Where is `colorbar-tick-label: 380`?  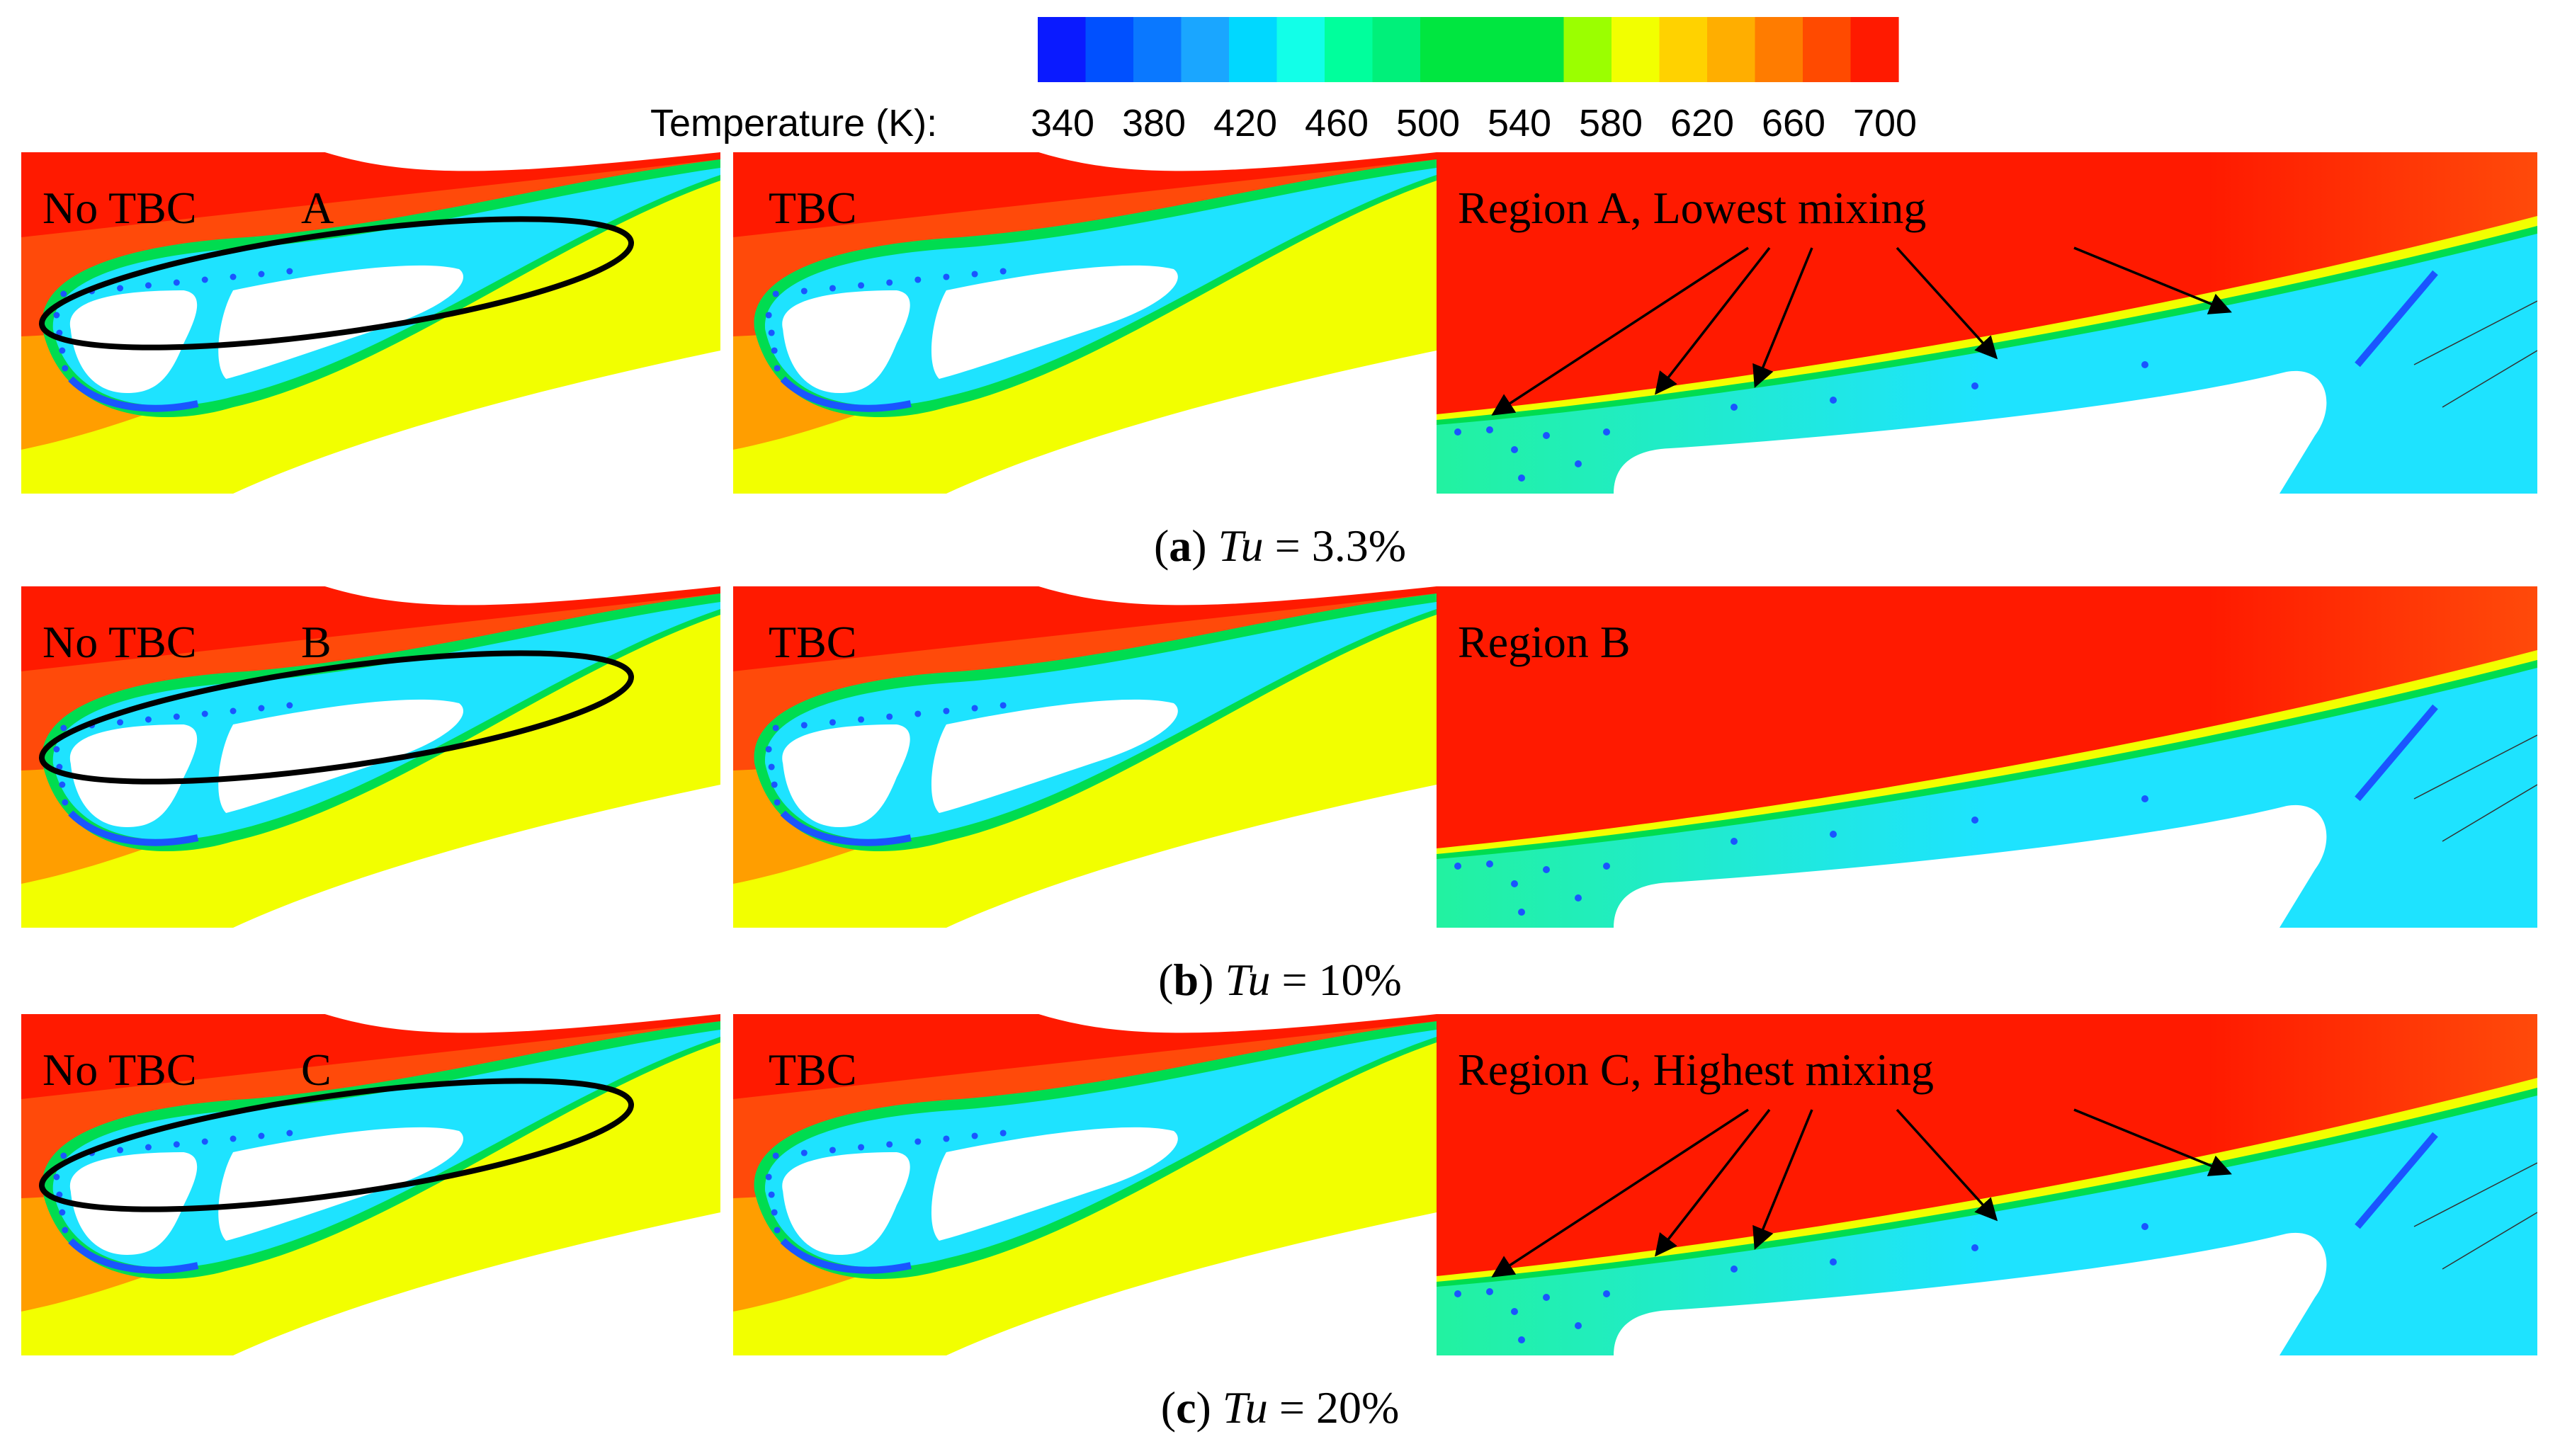 colorbar-tick-label: 380 is located at coordinates (1154, 123).